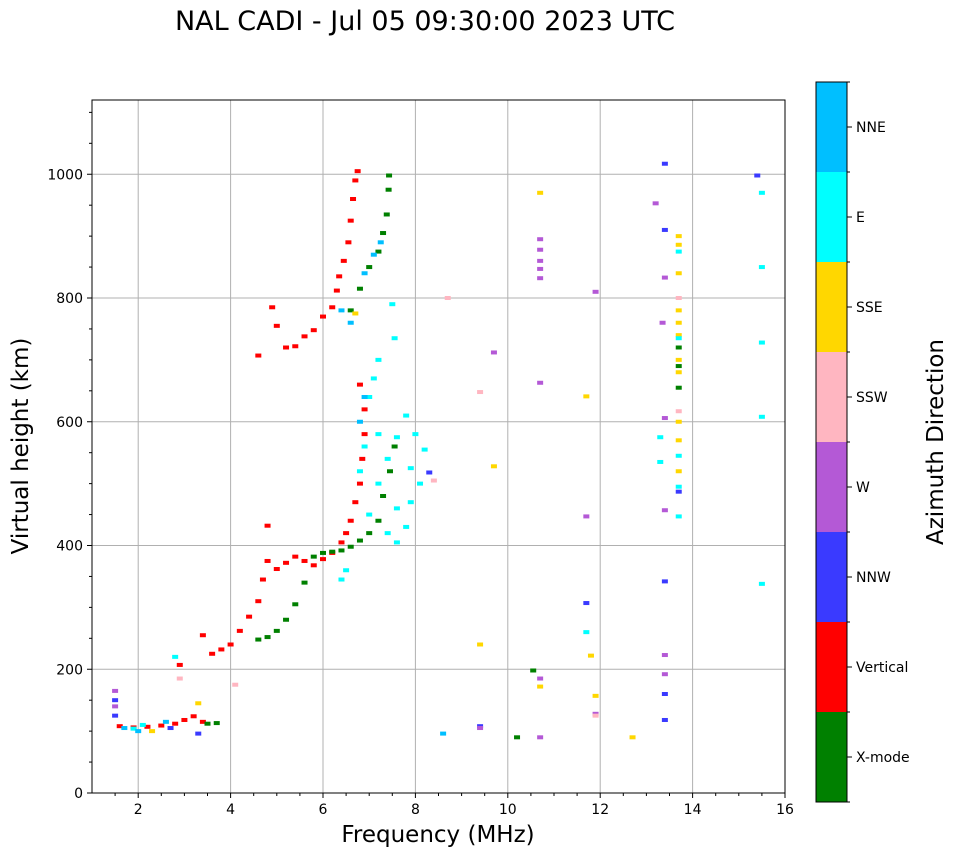 Image resolution: width=958 pixels, height=857 pixels. Describe the element at coordinates (508, 810) in the screenshot. I see `x-tick-label: 10` at that location.